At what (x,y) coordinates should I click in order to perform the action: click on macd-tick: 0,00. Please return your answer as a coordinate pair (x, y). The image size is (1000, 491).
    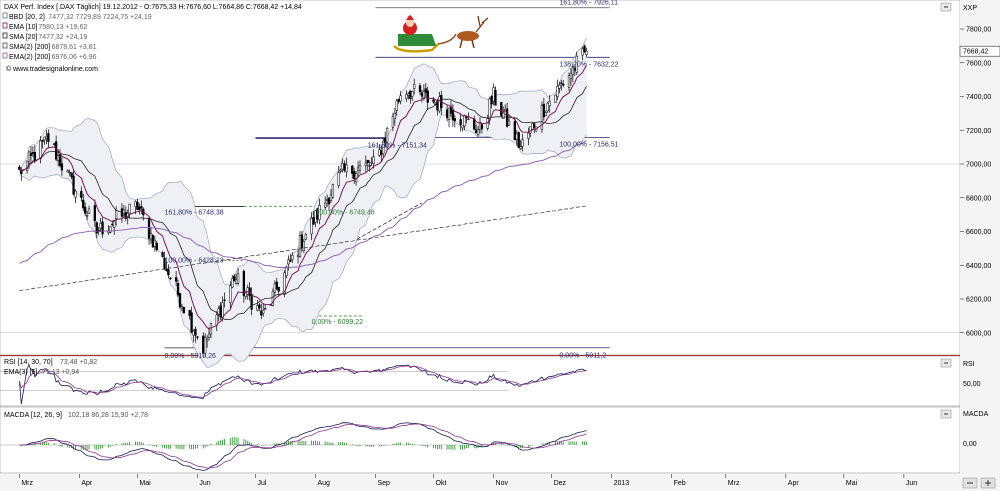
    Looking at the image, I should click on (970, 444).